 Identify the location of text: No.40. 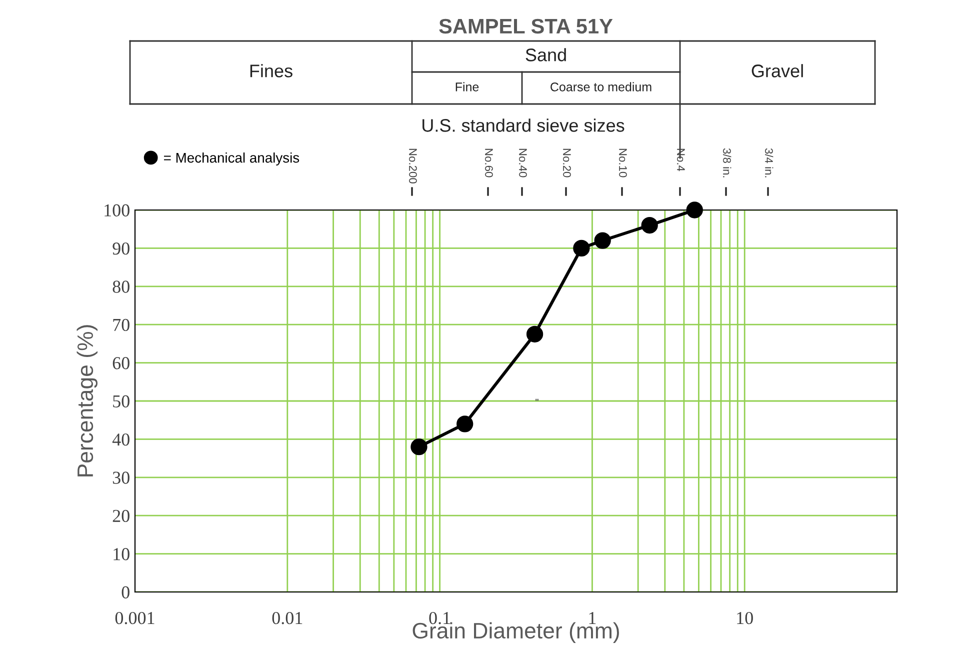
(523, 163).